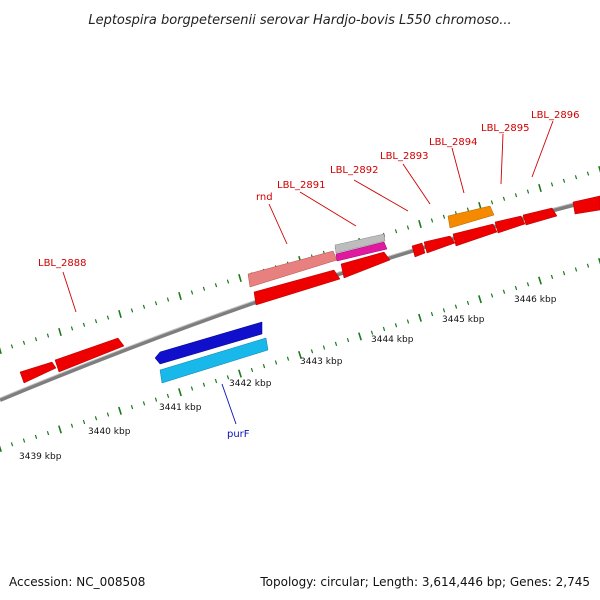  I want to click on gene-label-rnd: rnd, so click(264, 197).